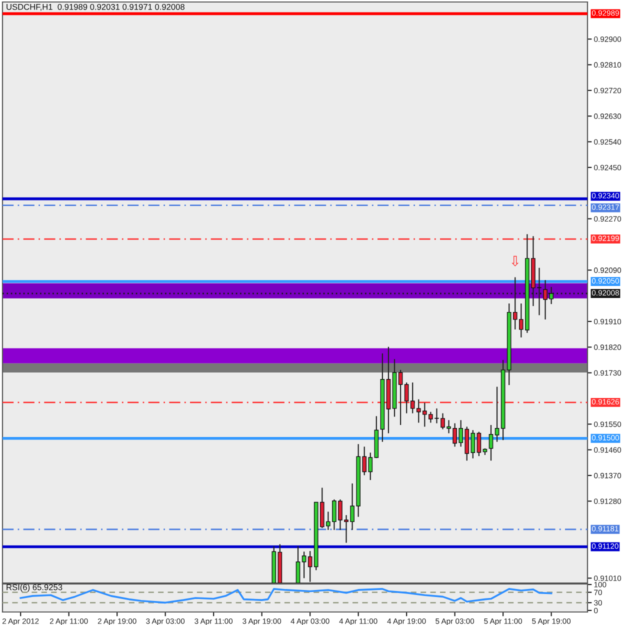 This screenshot has height=625, width=625. What do you see at coordinates (95, 7) in the screenshot?
I see `chart-title: USDCHF,H1 0.91989 0.92031 0.91971 0.92008` at bounding box center [95, 7].